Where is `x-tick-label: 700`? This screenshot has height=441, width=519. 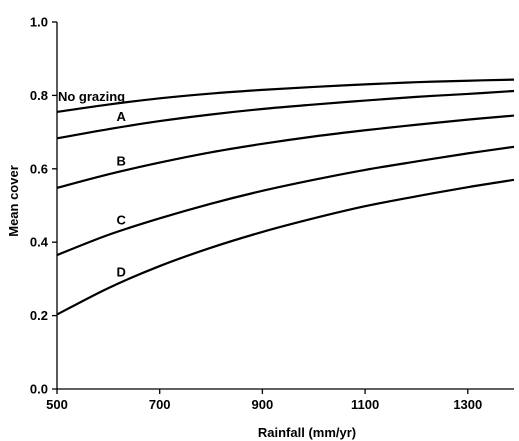 x-tick-label: 700 is located at coordinates (160, 404).